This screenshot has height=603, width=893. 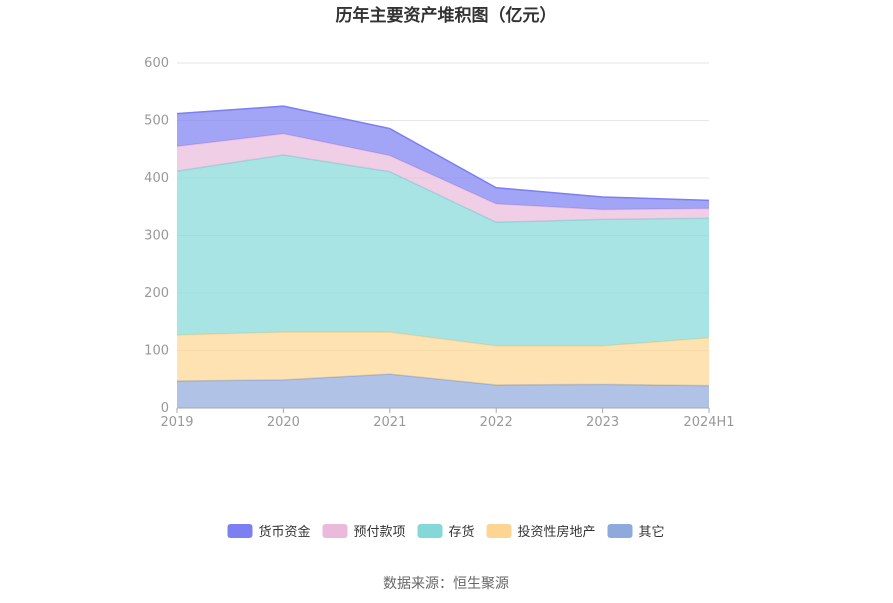 What do you see at coordinates (602, 422) in the screenshot?
I see `x-tick-label: 2023` at bounding box center [602, 422].